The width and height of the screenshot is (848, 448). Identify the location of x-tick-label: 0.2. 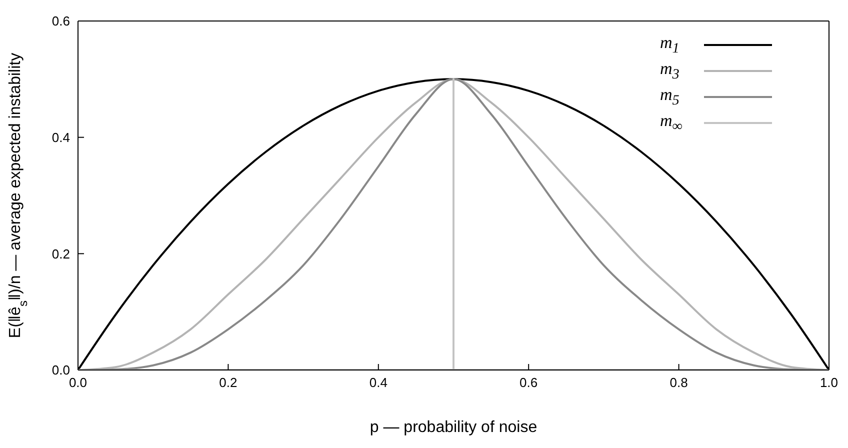
(228, 382).